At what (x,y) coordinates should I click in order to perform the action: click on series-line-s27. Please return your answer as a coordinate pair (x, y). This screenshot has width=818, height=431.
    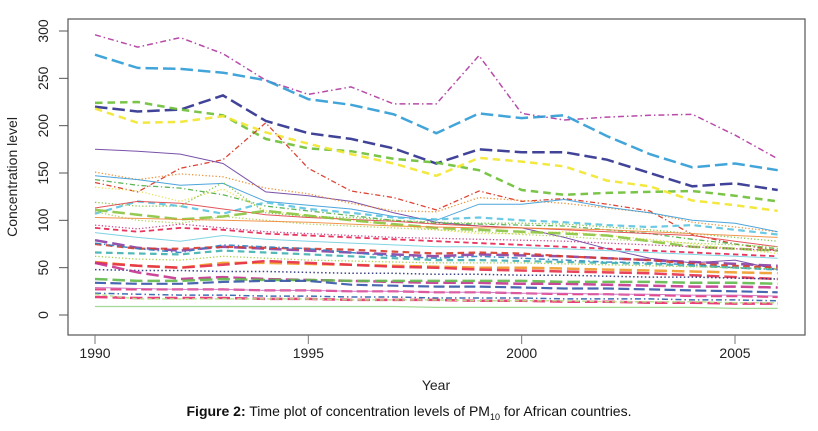
    Looking at the image, I should click on (436, 270).